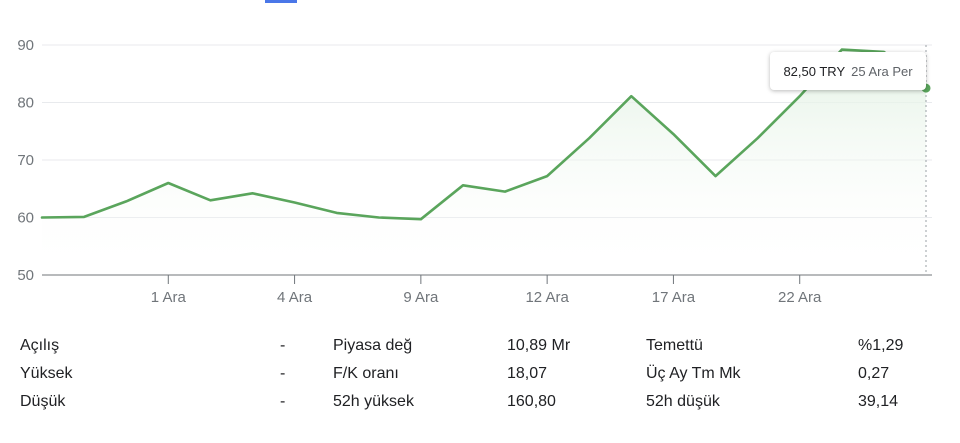 This screenshot has height=443, width=960. What do you see at coordinates (25, 275) in the screenshot?
I see `y-tick-label: 50` at bounding box center [25, 275].